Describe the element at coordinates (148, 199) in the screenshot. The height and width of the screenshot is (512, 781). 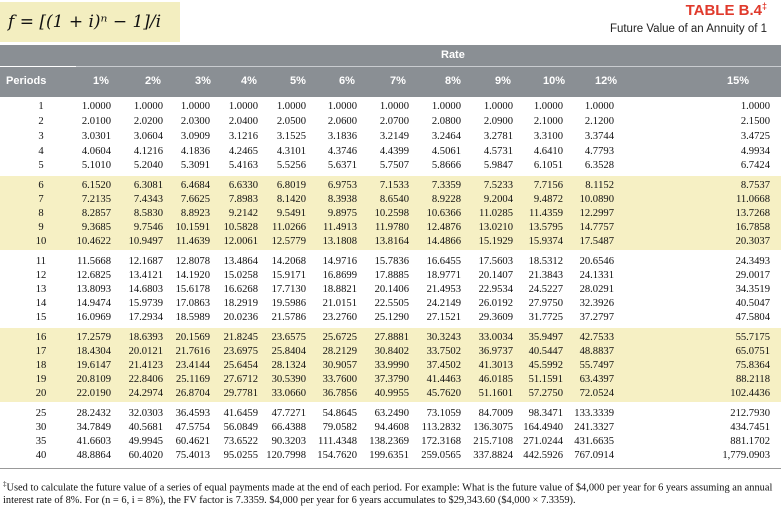
I see `factor-cell: 7.4343` at that location.